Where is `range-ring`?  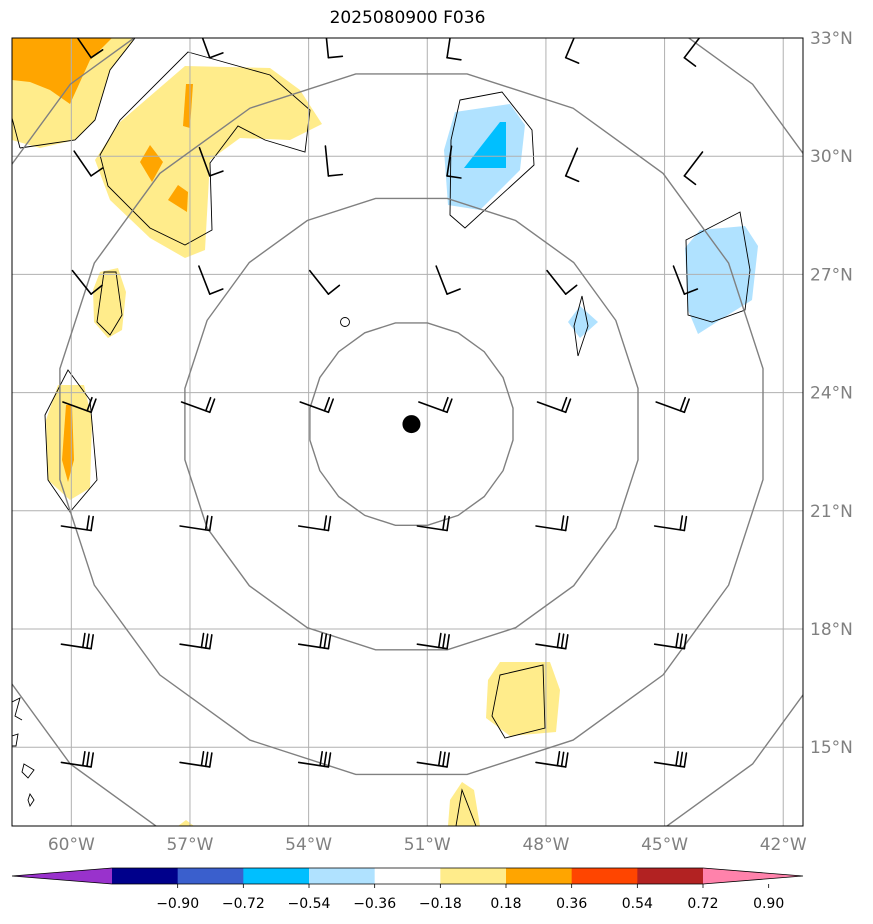 range-ring is located at coordinates (411, 424).